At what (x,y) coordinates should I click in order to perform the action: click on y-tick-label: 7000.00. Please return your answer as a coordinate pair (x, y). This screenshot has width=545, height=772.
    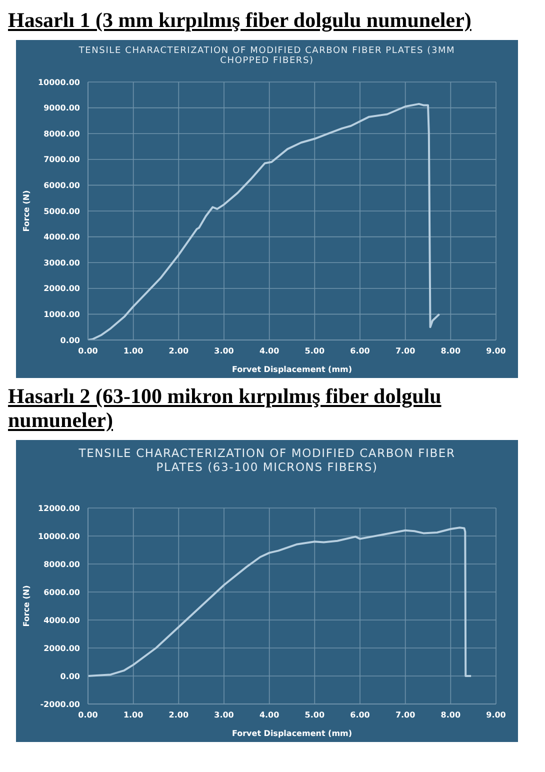
    Looking at the image, I should click on (62, 159).